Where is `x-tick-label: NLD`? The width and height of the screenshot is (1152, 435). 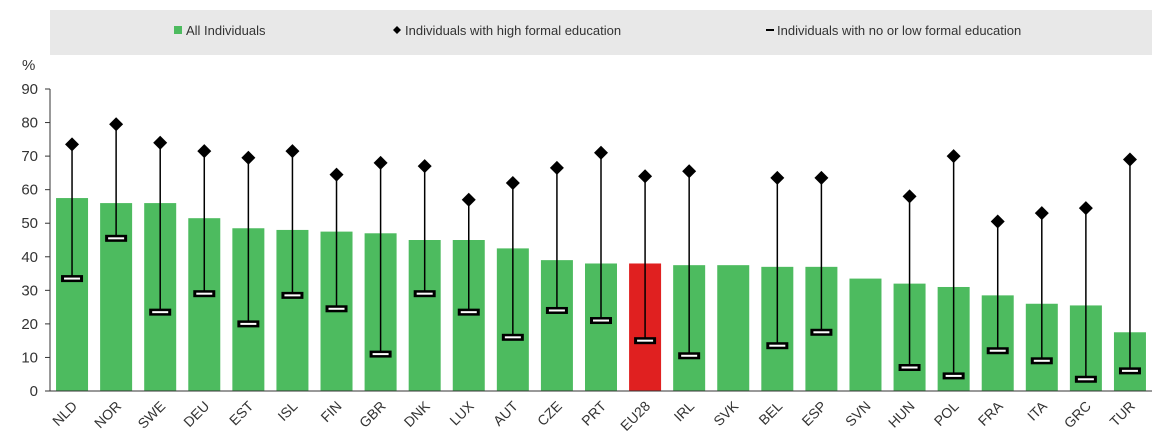 x-tick-label: NLD is located at coordinates (64, 413).